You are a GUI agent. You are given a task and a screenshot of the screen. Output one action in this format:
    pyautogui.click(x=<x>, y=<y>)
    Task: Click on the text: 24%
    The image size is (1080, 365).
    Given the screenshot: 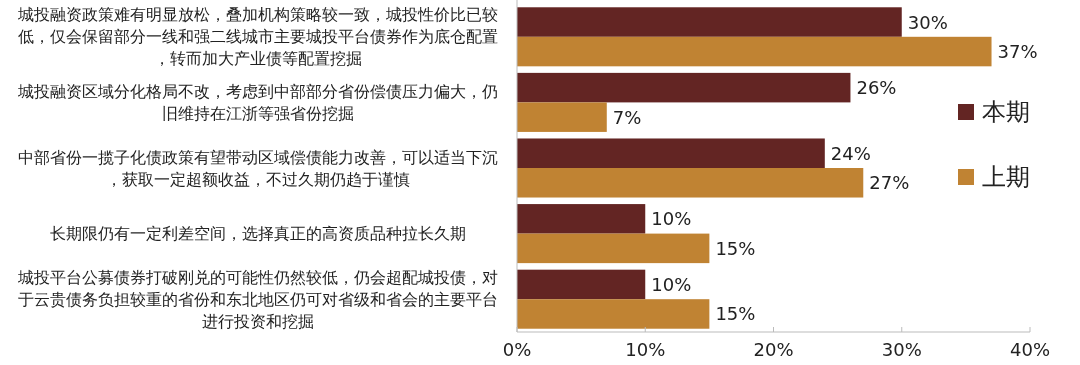 What is the action you would take?
    pyautogui.click(x=850, y=153)
    